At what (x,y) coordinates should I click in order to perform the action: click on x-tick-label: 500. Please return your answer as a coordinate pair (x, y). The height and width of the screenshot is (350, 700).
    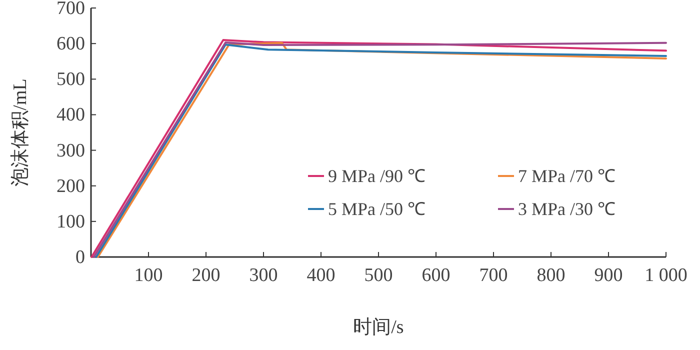
    Looking at the image, I should click on (378, 275).